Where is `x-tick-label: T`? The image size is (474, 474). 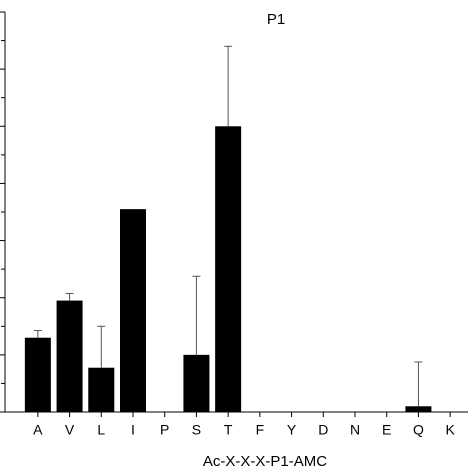
x-tick-label: T is located at coordinates (228, 430).